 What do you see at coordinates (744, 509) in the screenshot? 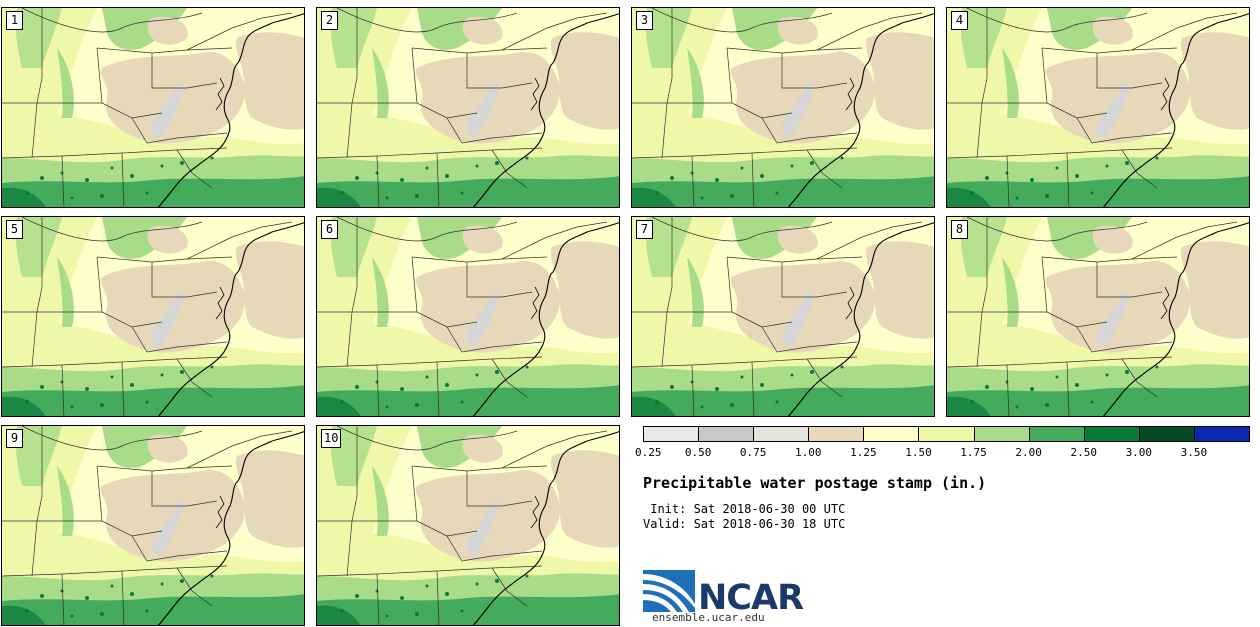
I see `init-time: Init: Sat 2018-06-30 00 UTC` at bounding box center [744, 509].